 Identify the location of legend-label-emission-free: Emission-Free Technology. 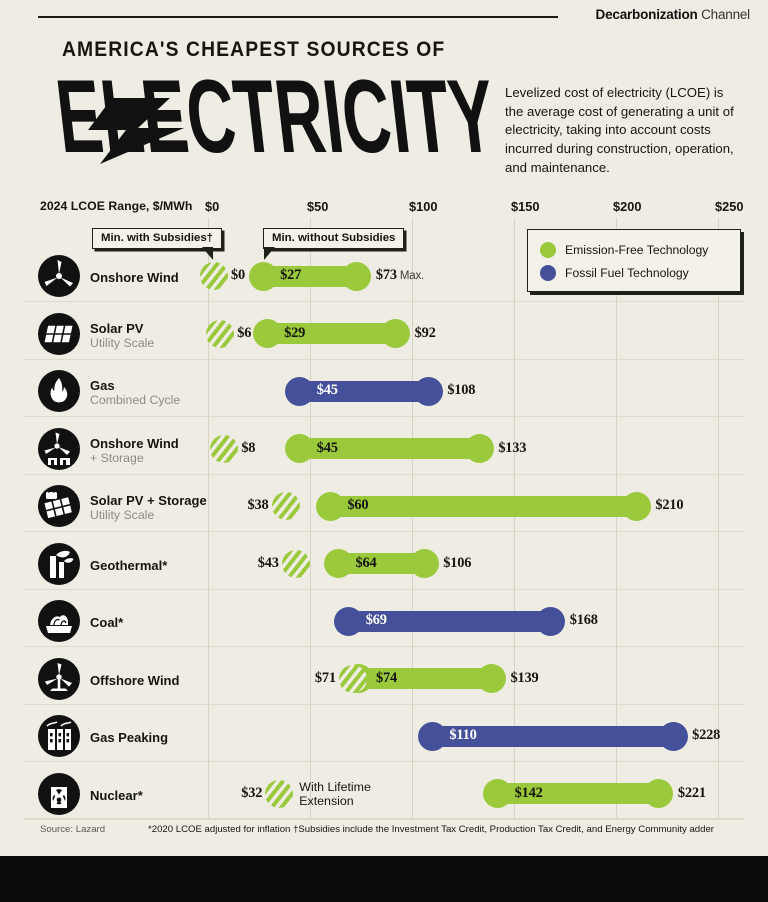
(637, 250).